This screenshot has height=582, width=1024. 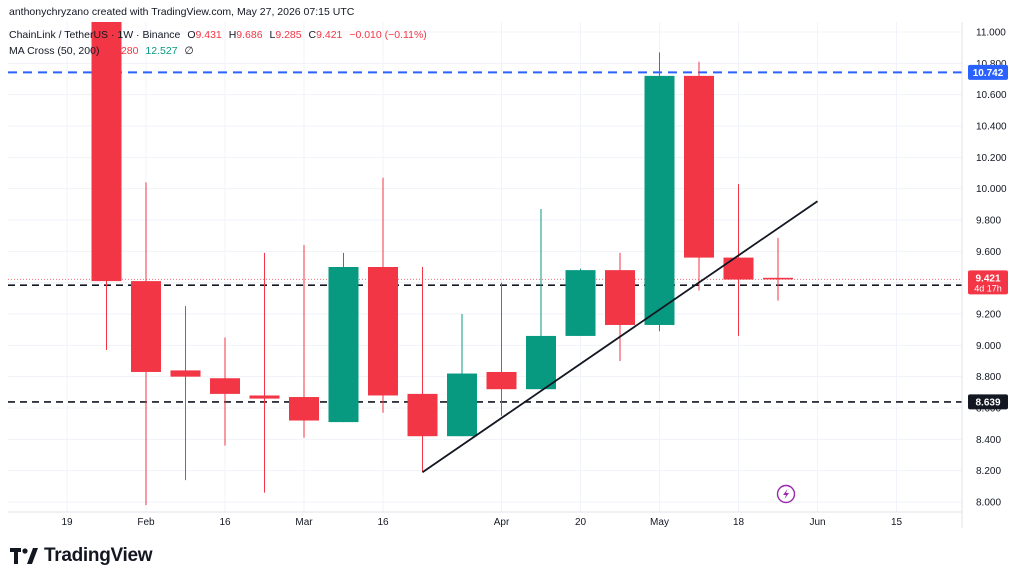 What do you see at coordinates (659, 522) in the screenshot?
I see `x-tick-label: May` at bounding box center [659, 522].